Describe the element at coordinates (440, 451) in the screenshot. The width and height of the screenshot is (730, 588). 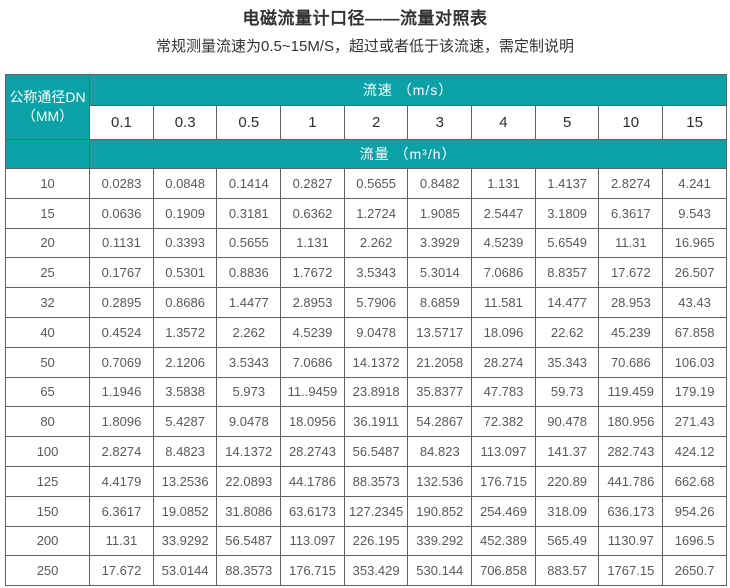
I see `flow-value-cell: 84.823` at that location.